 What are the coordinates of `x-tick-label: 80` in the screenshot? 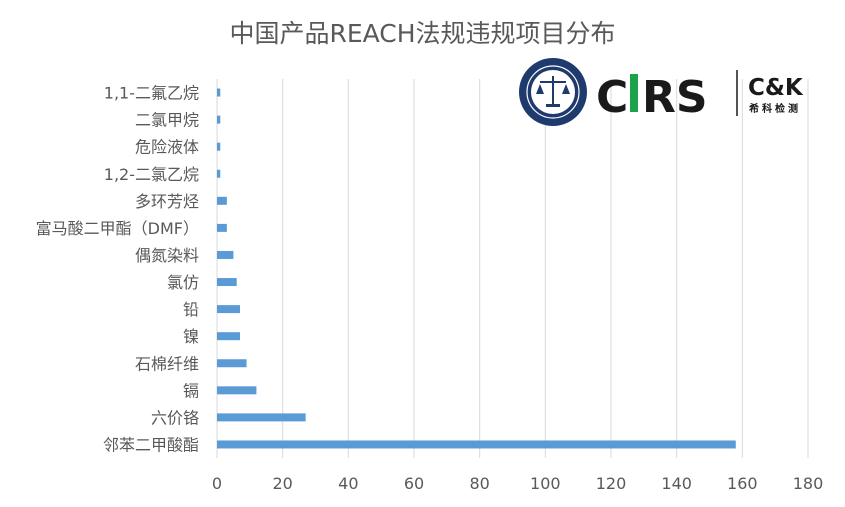 It's located at (479, 483).